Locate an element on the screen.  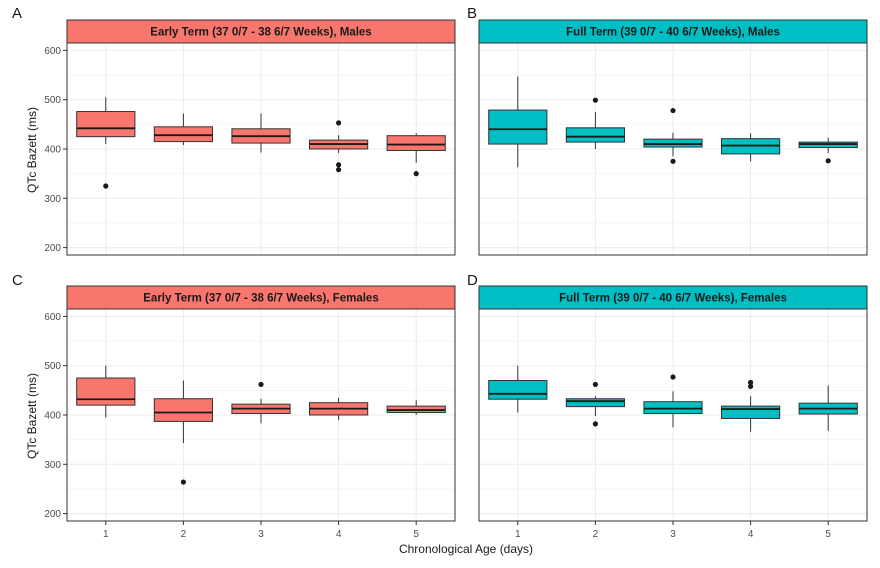
y-axis-title-bottom: QTc Bazett (ms) is located at coordinates (32, 416).